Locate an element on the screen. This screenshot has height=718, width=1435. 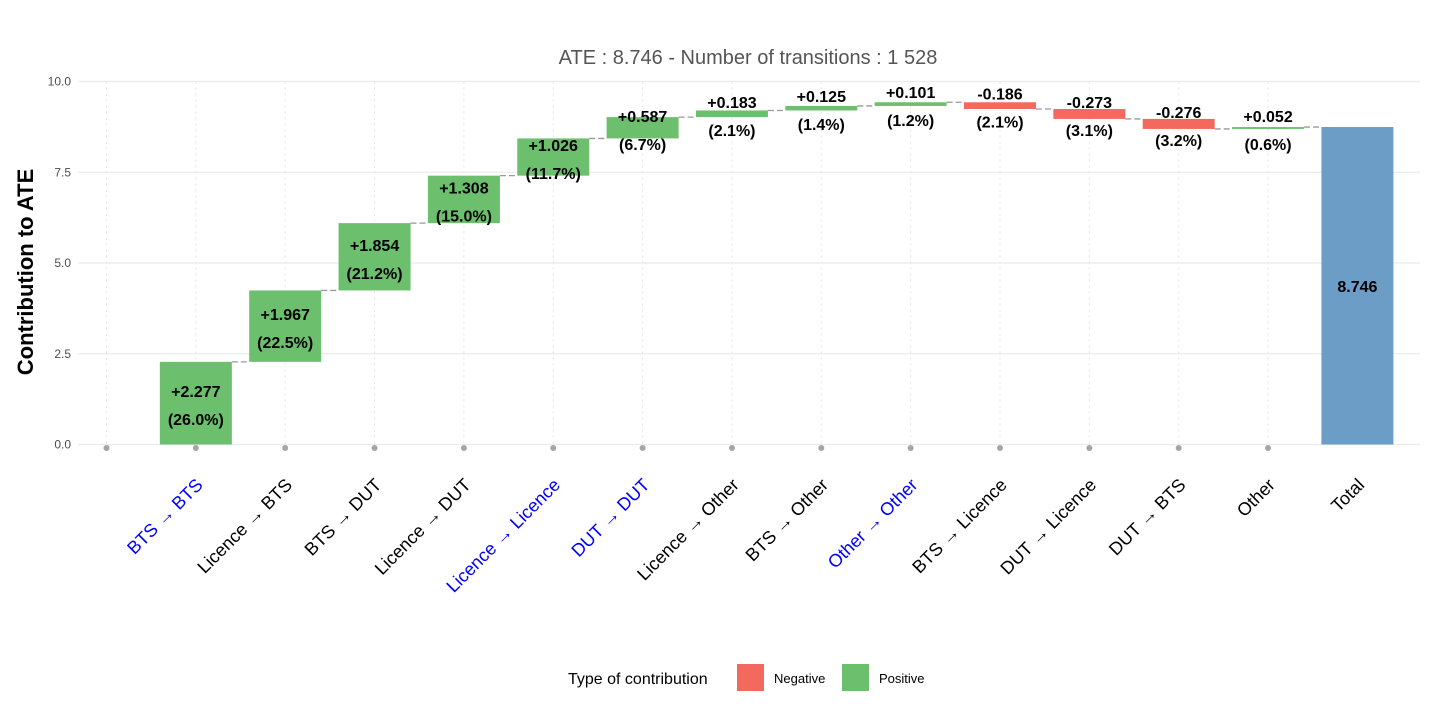
bar-value-label: +0.101 is located at coordinates (910, 93).